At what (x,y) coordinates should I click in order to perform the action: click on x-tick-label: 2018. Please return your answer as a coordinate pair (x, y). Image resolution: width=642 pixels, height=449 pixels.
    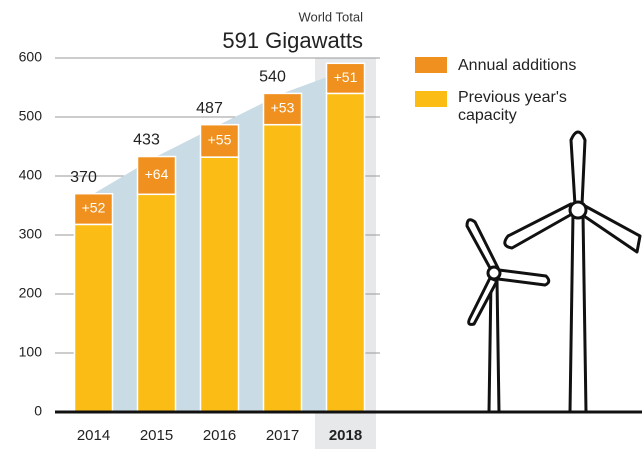
    Looking at the image, I should click on (345, 435).